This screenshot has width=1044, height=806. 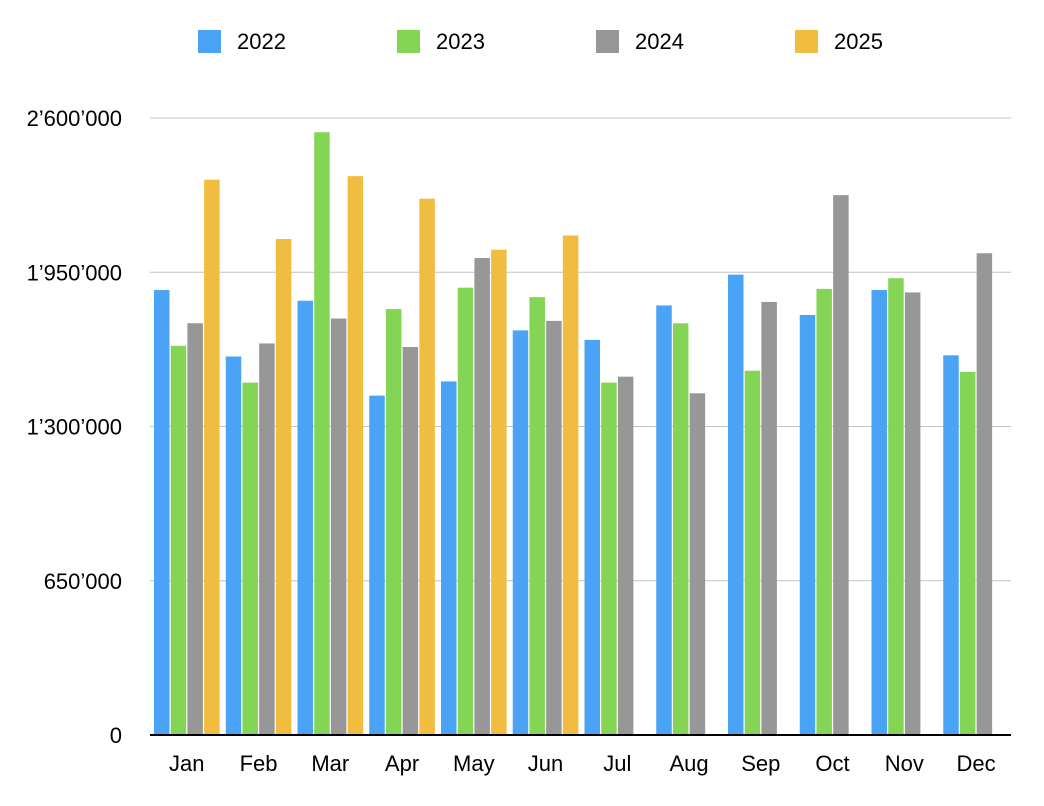 What do you see at coordinates (664, 520) in the screenshot?
I see `bar-2022-aug` at bounding box center [664, 520].